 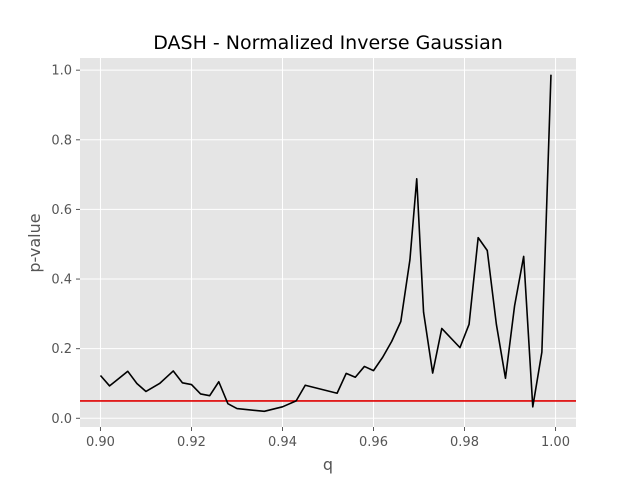 What do you see at coordinates (61, 210) in the screenshot?
I see `y-tick-label: 0.6` at bounding box center [61, 210].